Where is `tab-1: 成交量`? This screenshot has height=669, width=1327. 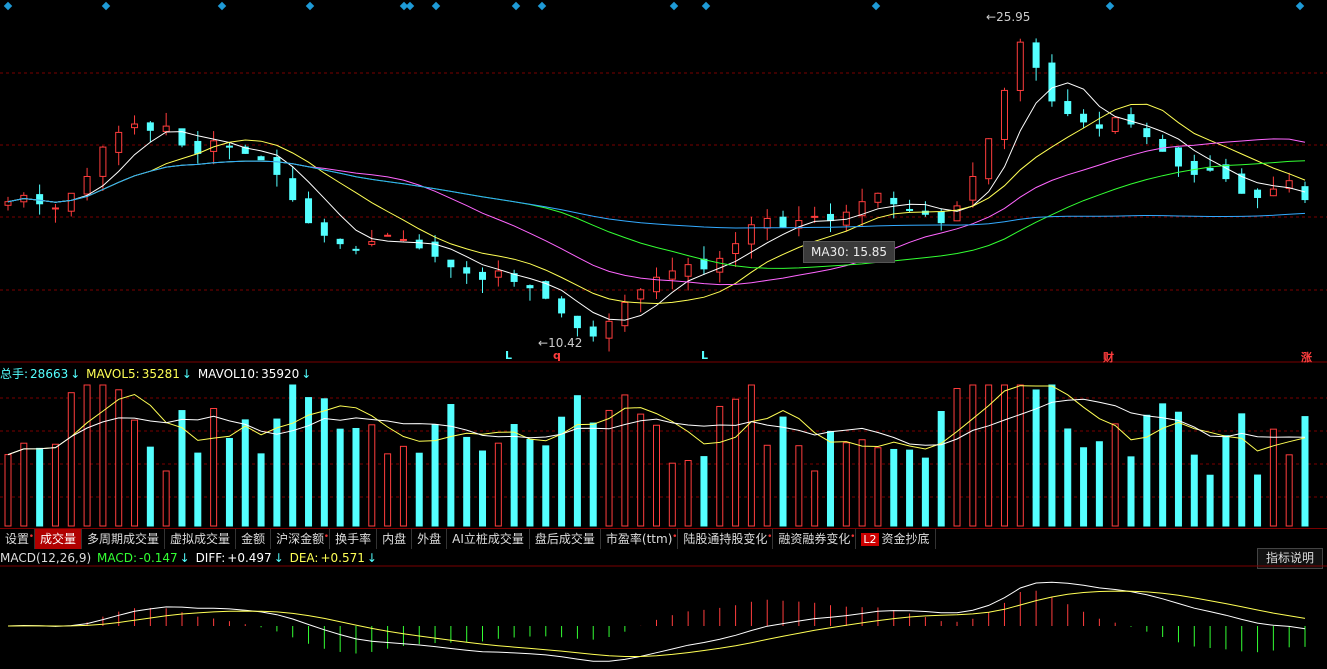 tab-1: 成交量 is located at coordinates (59, 539).